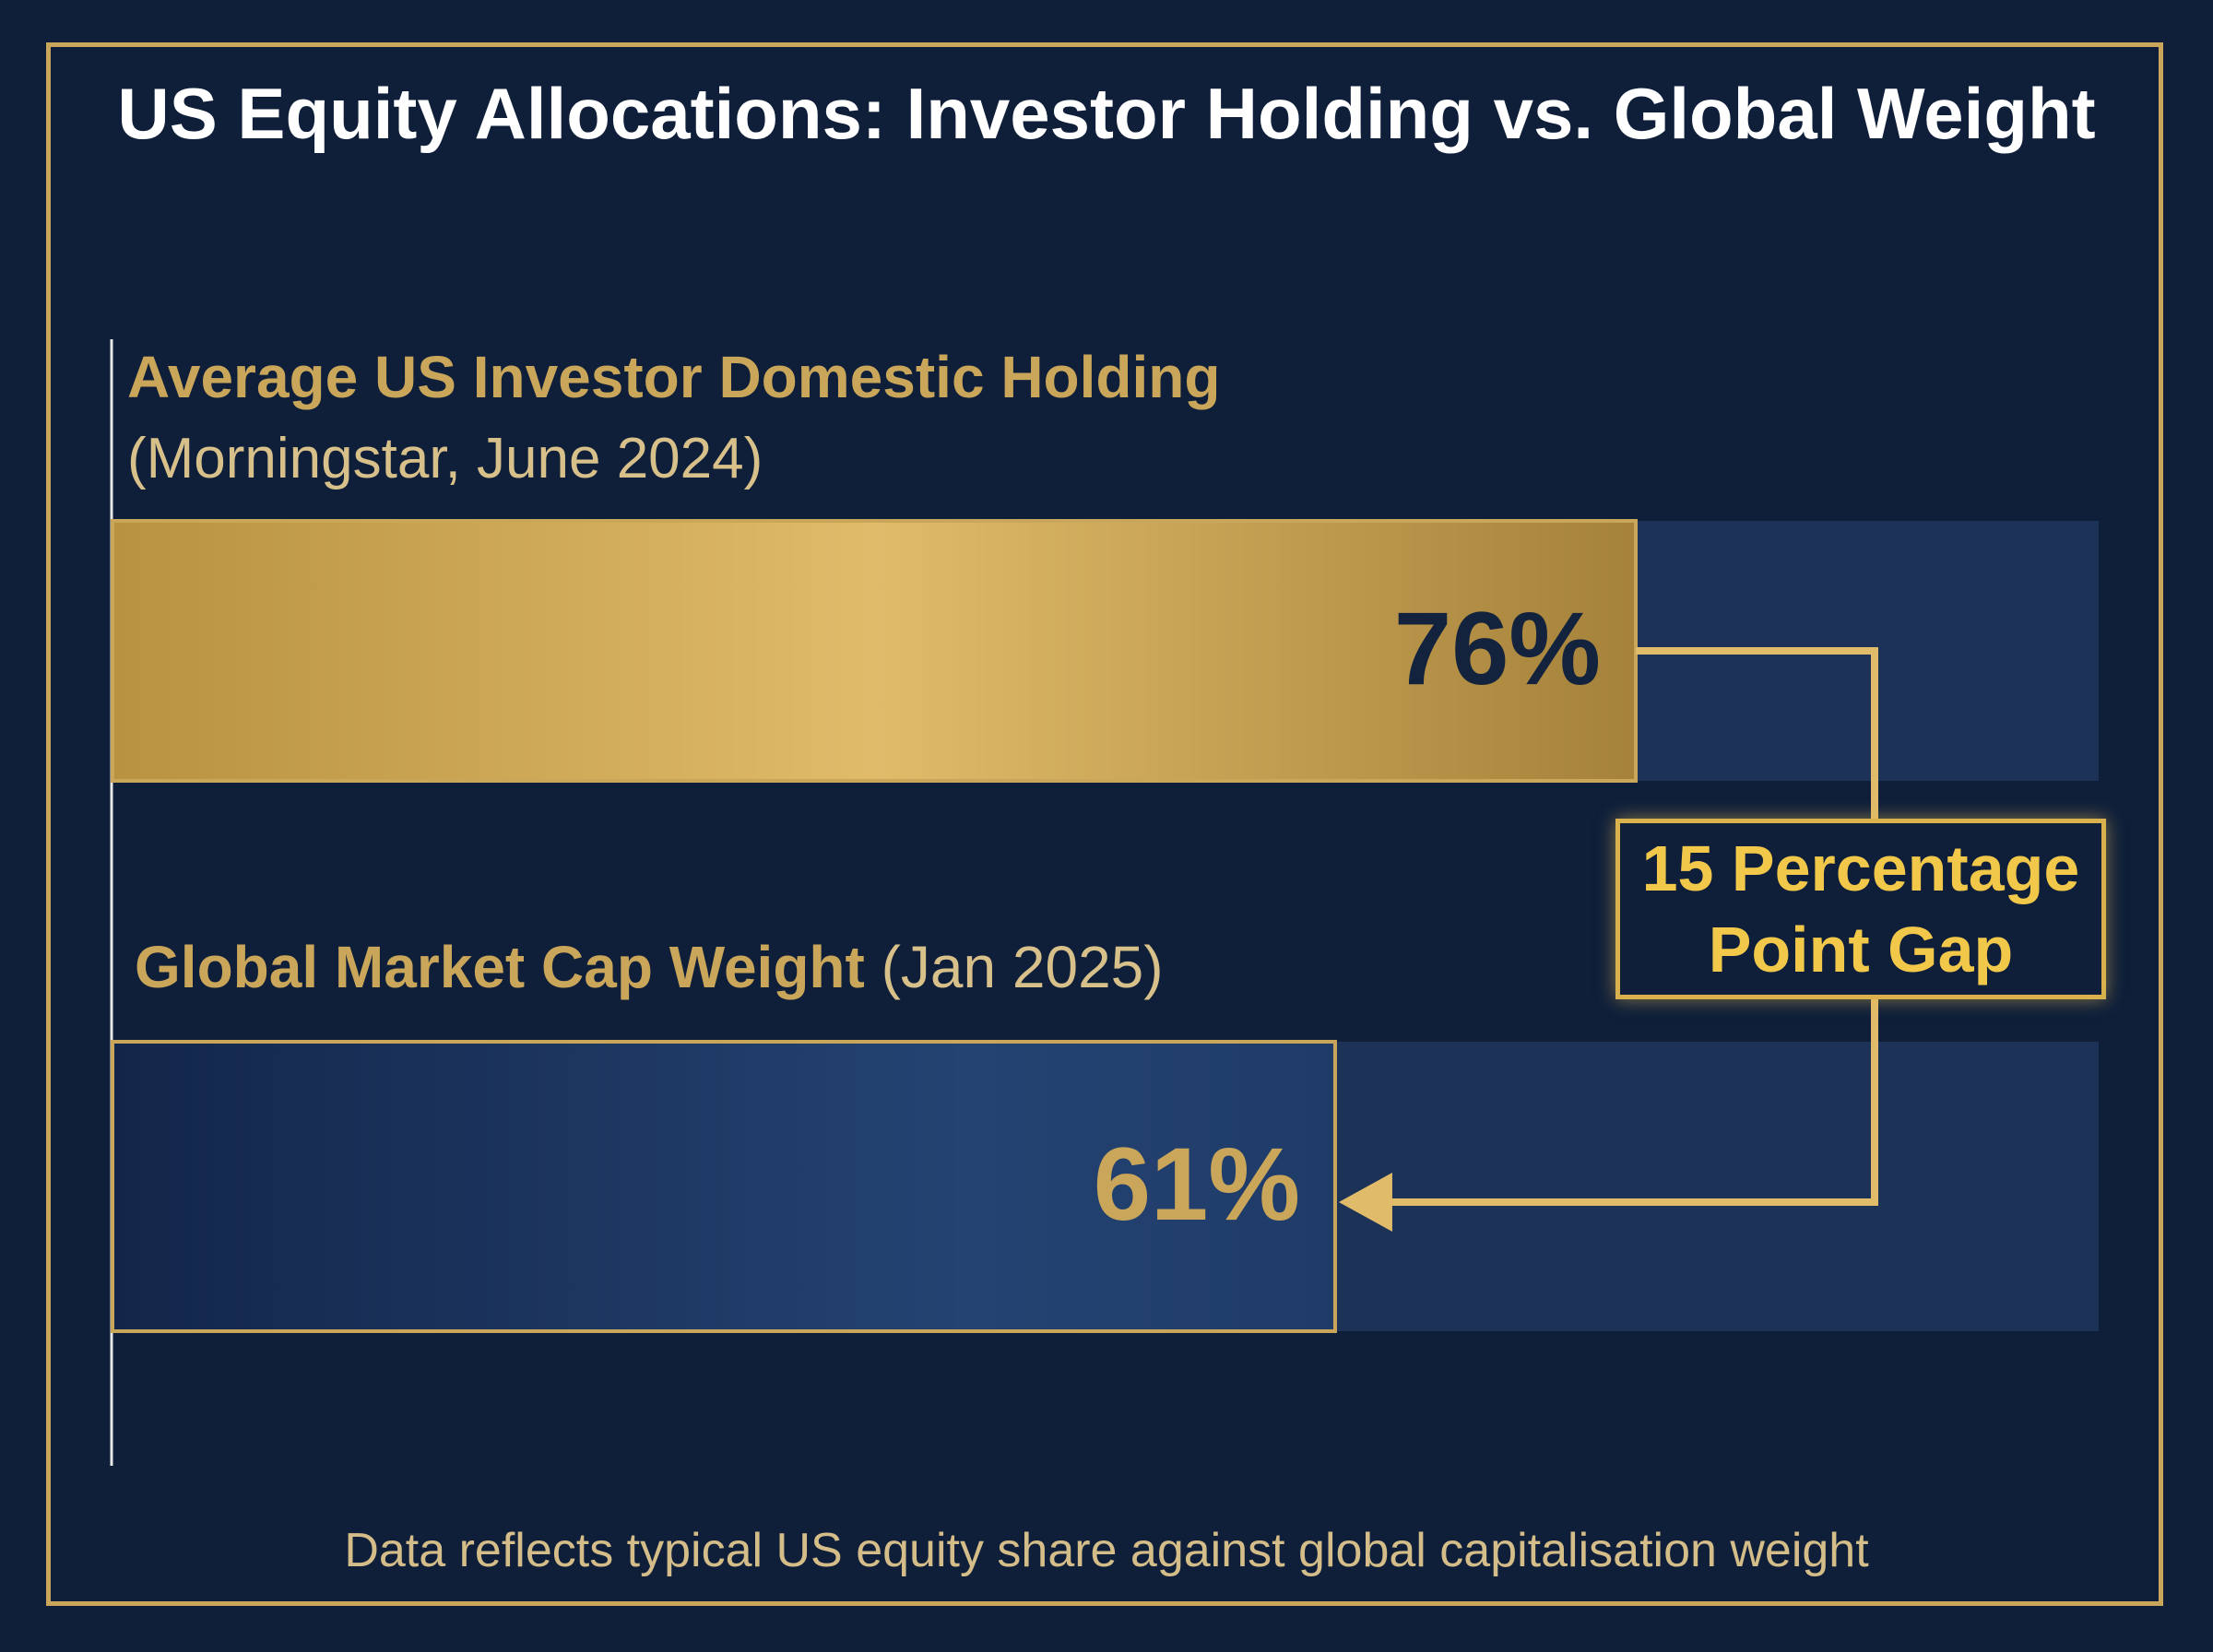 The height and width of the screenshot is (1652, 2213). I want to click on bar-1-category-label: Average US Investor Domestic Holding, so click(674, 377).